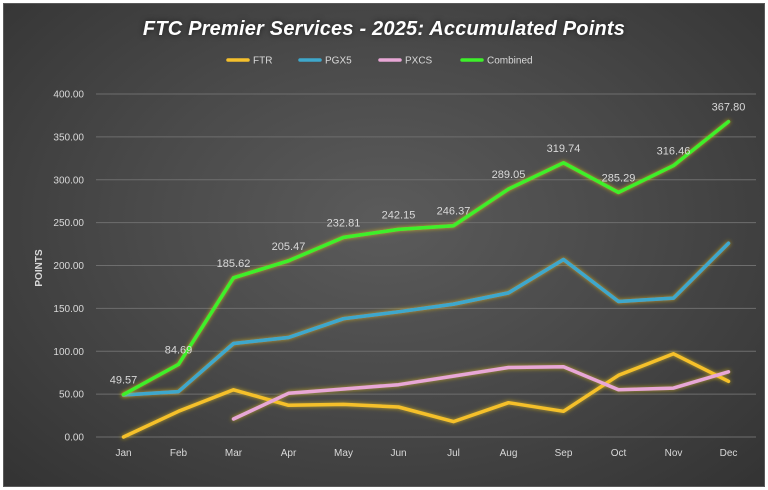 The width and height of the screenshot is (768, 490). What do you see at coordinates (419, 61) in the screenshot?
I see `legend-label: PXCS` at bounding box center [419, 61].